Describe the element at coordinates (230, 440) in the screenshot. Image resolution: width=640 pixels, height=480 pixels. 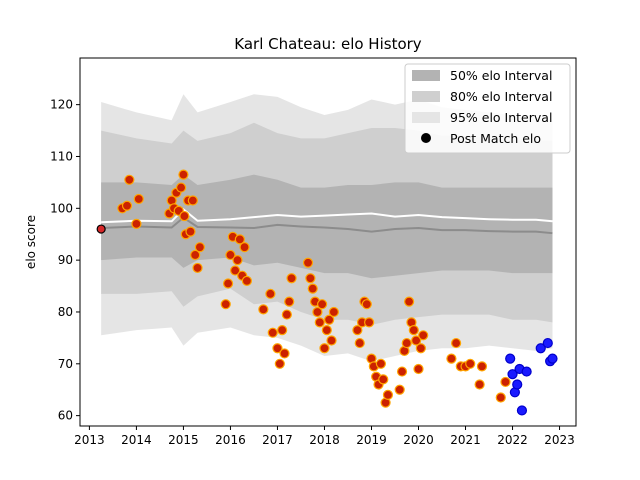
I see `x-tick-label: 2016` at that location.